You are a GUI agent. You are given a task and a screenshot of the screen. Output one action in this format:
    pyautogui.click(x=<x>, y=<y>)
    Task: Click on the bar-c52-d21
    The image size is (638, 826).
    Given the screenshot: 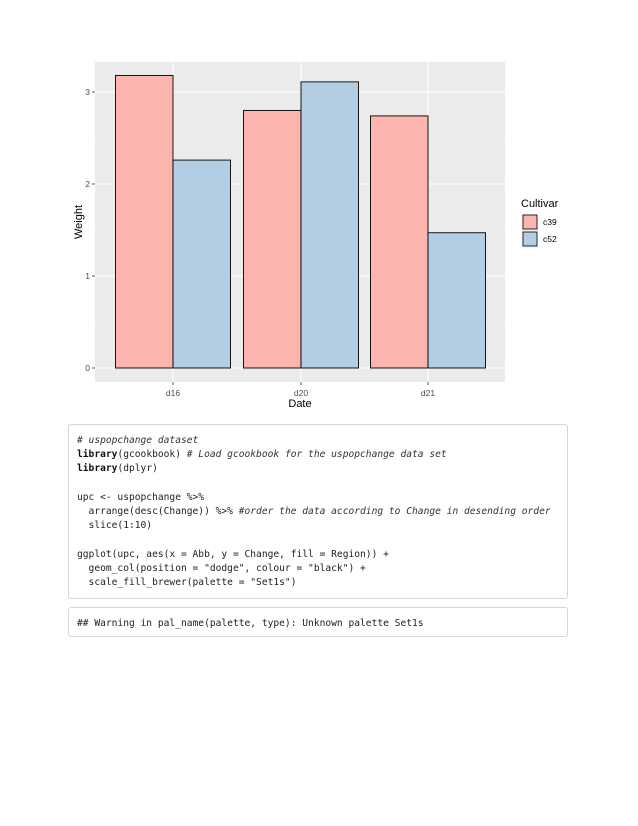 What is the action you would take?
    pyautogui.click(x=456, y=300)
    